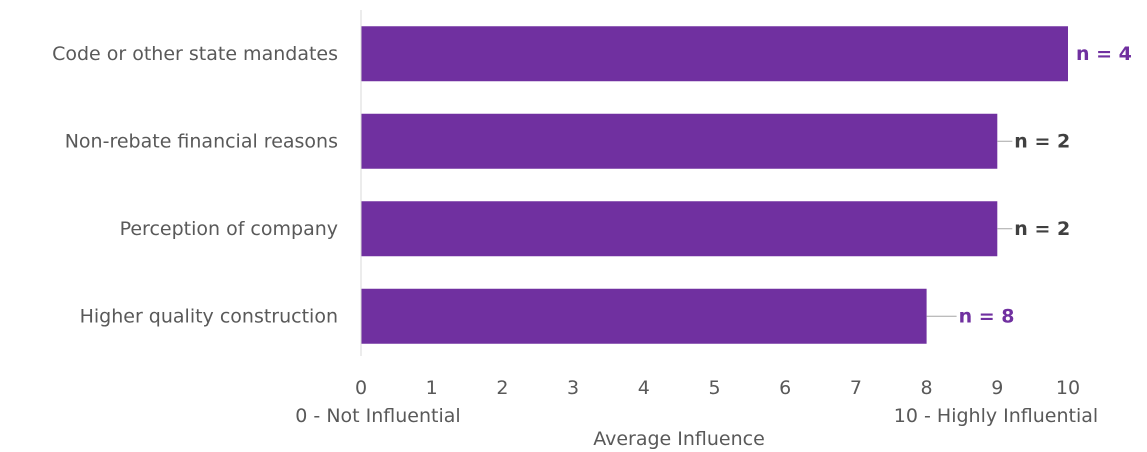 This screenshot has width=1147, height=452. What do you see at coordinates (502, 388) in the screenshot?
I see `x-tick-label: 2` at bounding box center [502, 388].